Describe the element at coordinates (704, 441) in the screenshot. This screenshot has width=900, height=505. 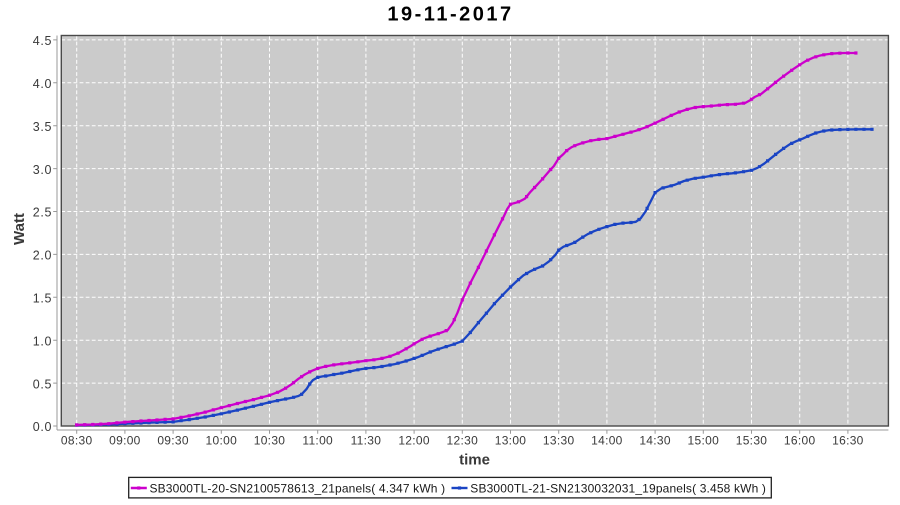
I see `svg-text: 15:00` at that location.